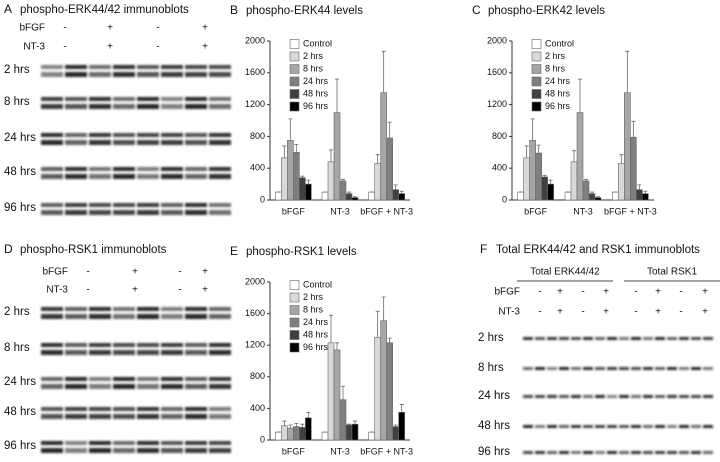 Image resolution: width=720 pixels, height=462 pixels. I want to click on y-tick-label: 400, so click(257, 408).